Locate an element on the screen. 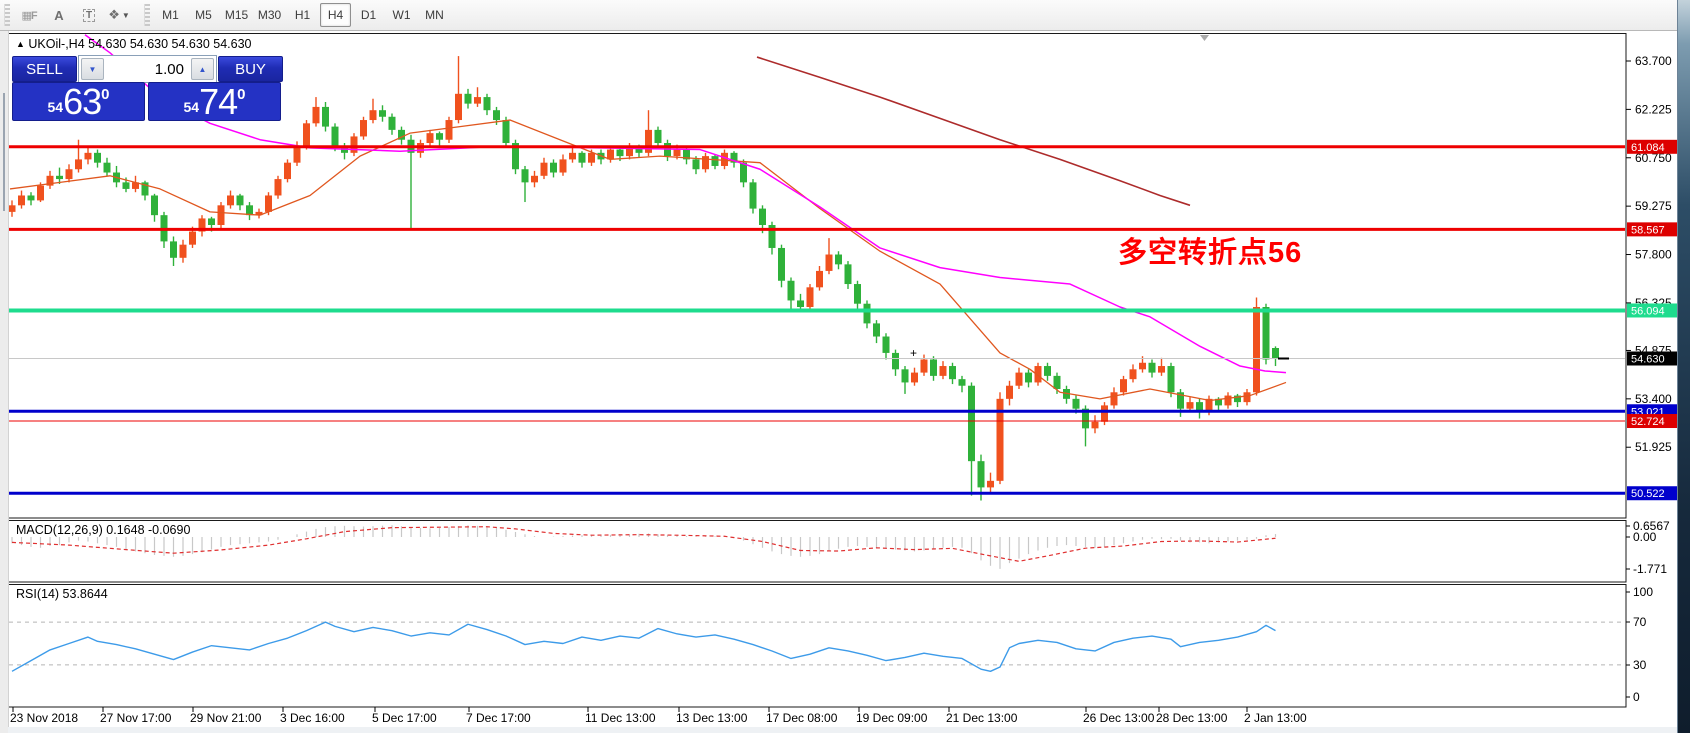  time-axis-label: 23 Nov 2018 is located at coordinates (44, 718).